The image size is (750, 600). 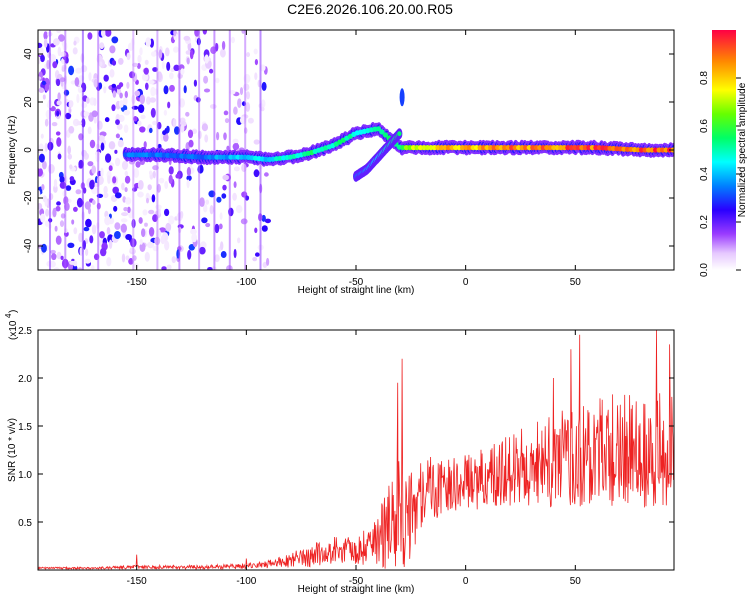 I want to click on colorbar-tick-label: 0.8, so click(x=704, y=78).